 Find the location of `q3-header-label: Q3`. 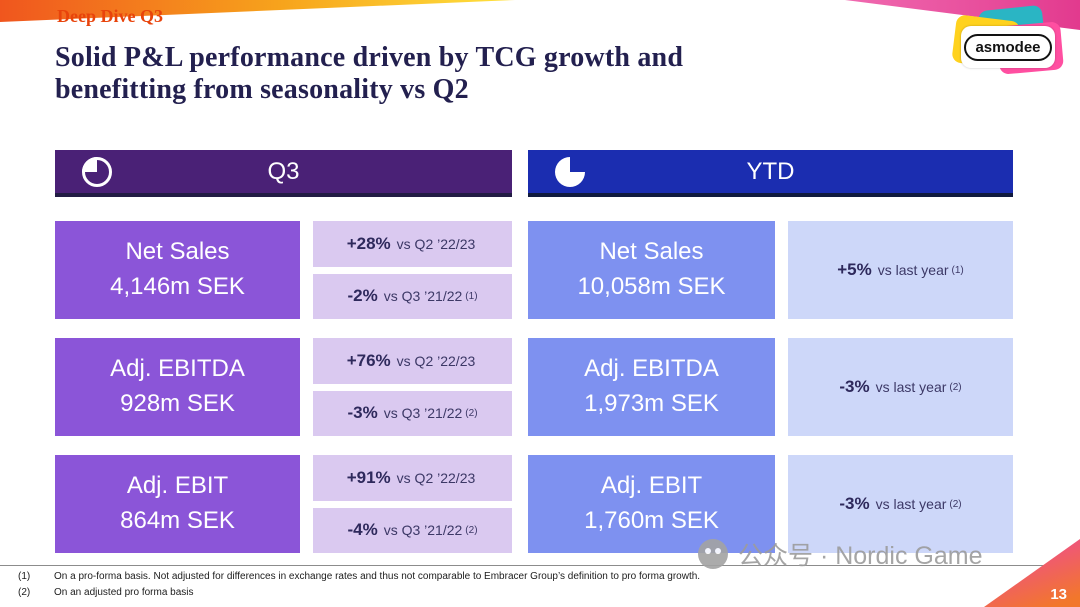

q3-header-label: Q3 is located at coordinates (283, 171).